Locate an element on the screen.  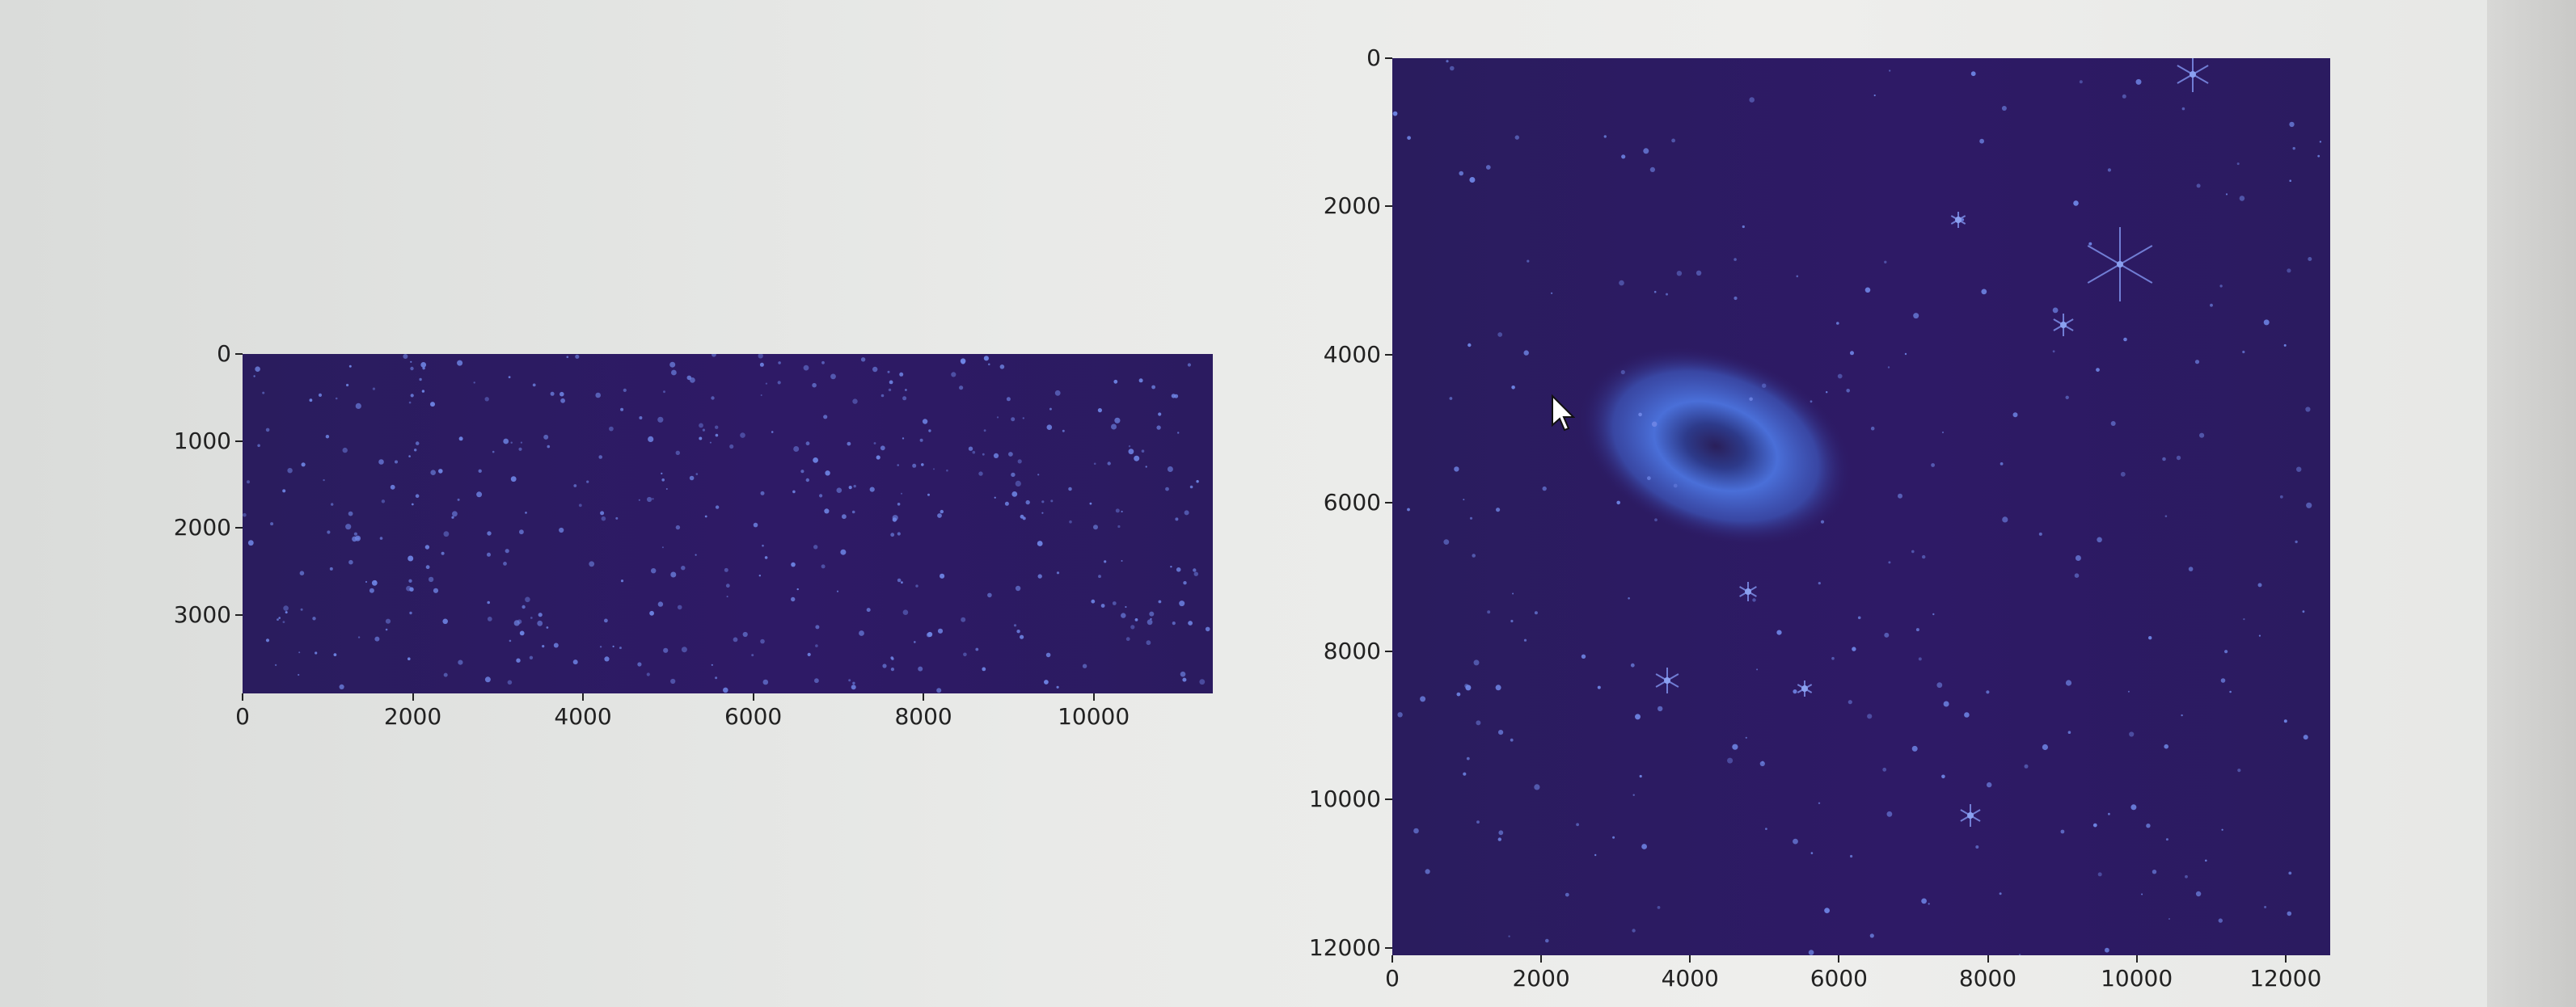
monitor-bezel is located at coordinates (2531, 503).